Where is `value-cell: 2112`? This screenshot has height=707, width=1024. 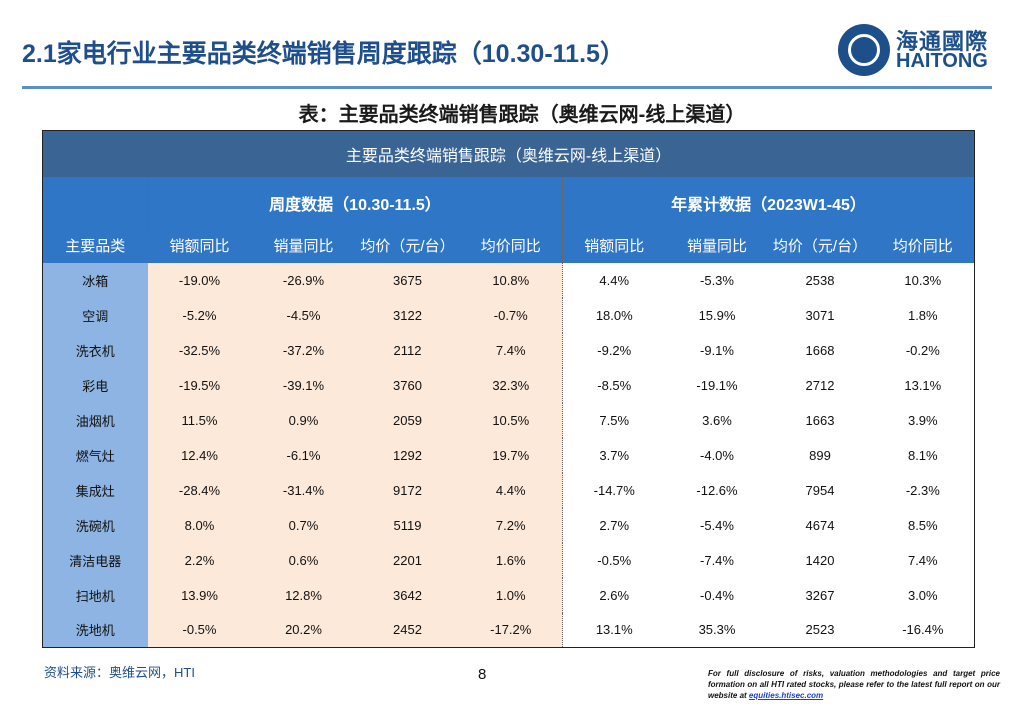
value-cell: 2112 is located at coordinates (407, 350).